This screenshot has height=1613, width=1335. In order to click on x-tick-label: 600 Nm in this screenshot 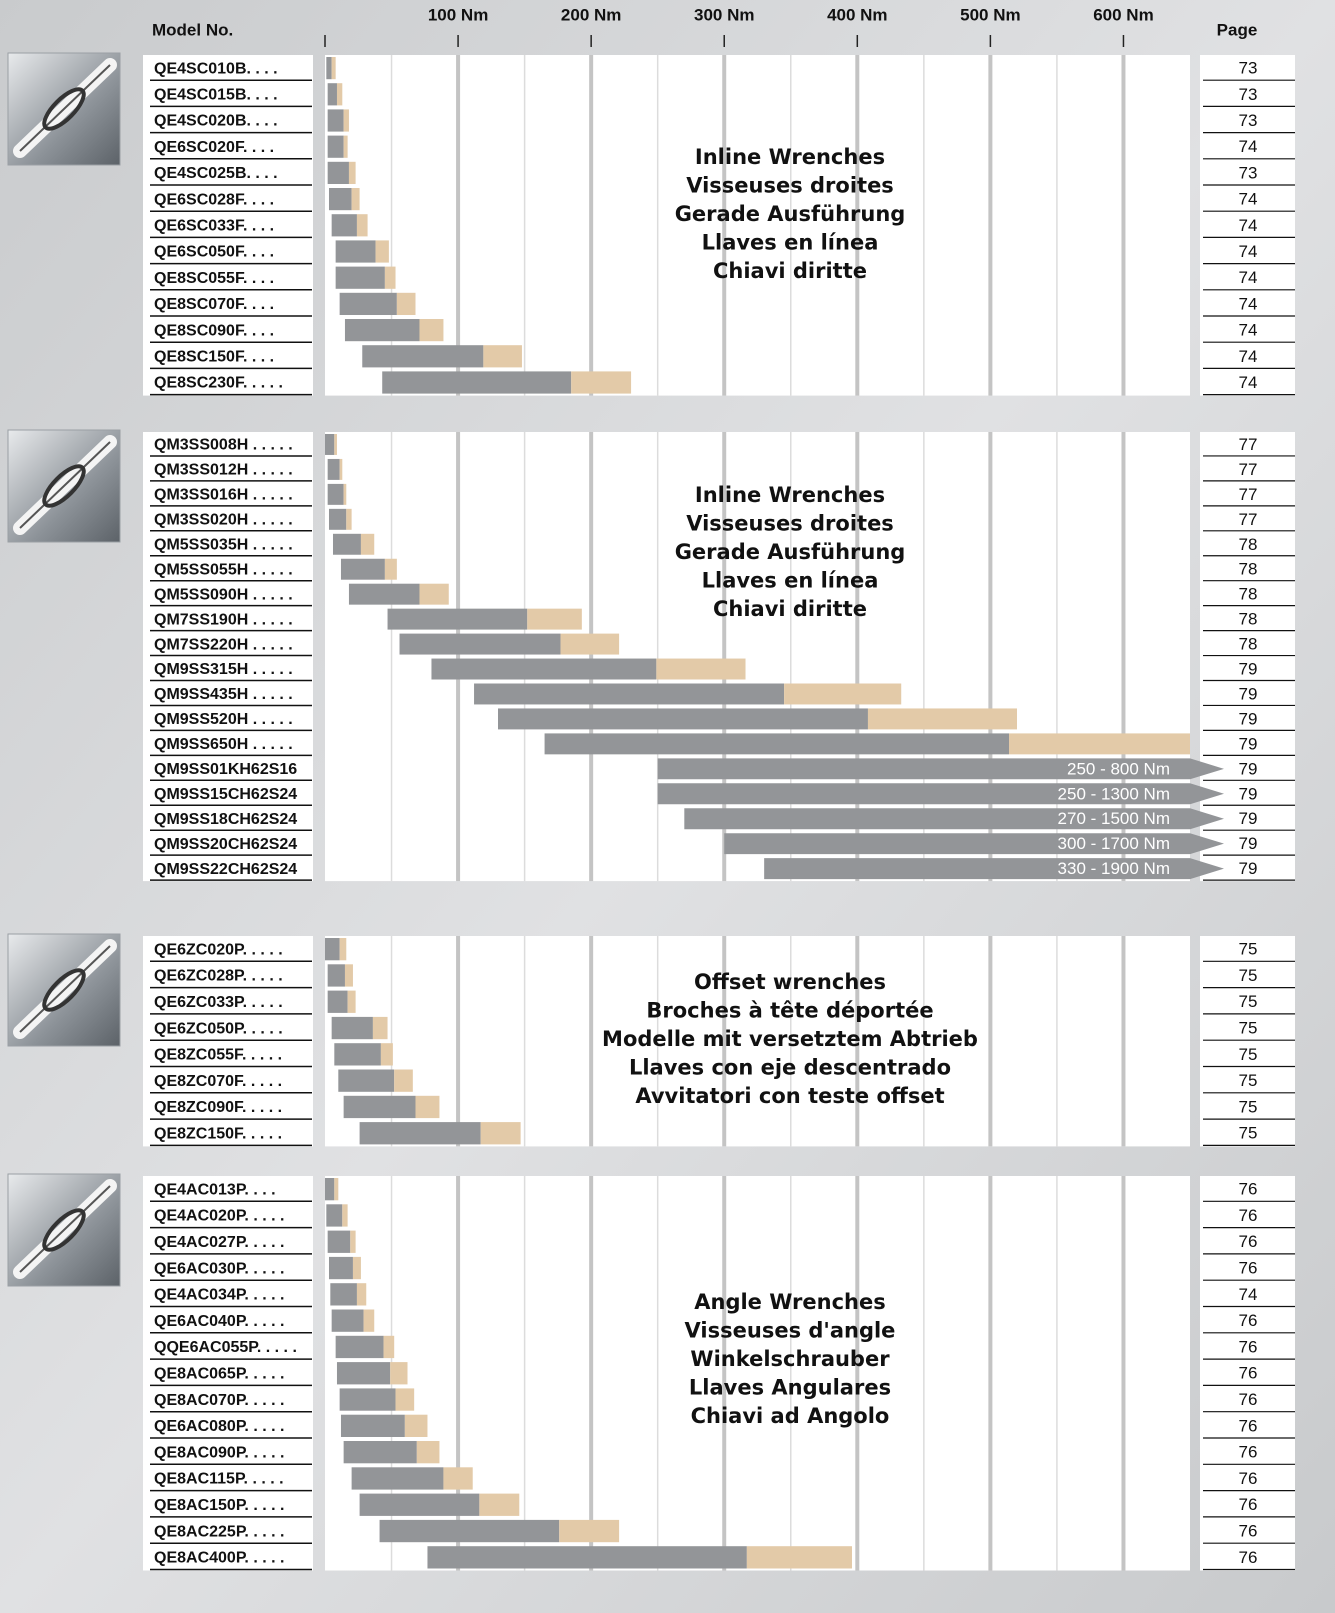, I will do `click(1123, 14)`.